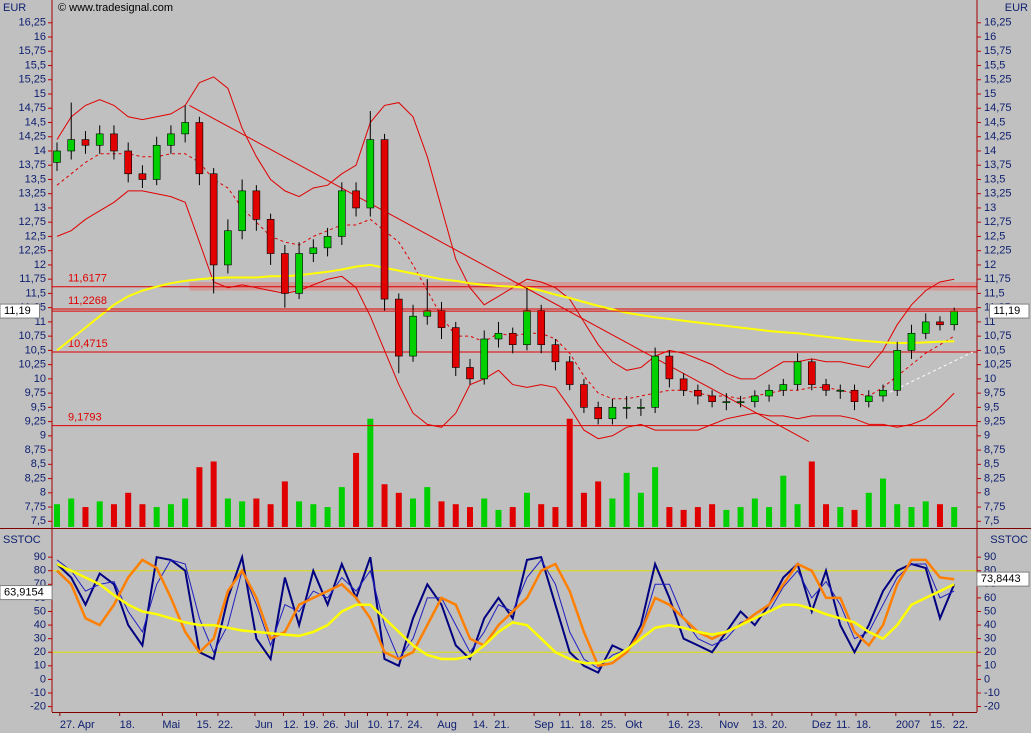 This screenshot has width=1031, height=733. What do you see at coordinates (414, 725) in the screenshot?
I see `x-tick-label: 24.` at bounding box center [414, 725].